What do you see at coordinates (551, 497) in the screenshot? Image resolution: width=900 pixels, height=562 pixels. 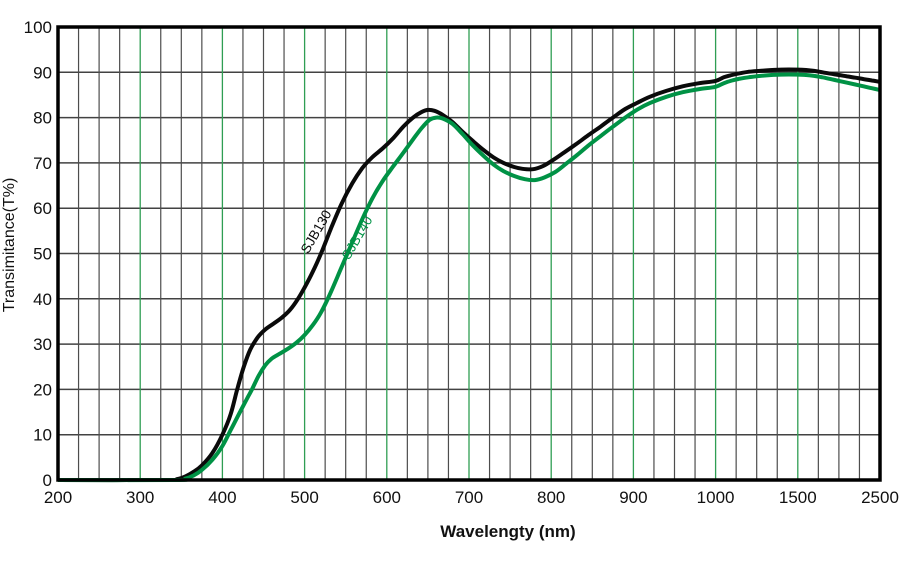 I see `x-tick-label: 800` at bounding box center [551, 497].